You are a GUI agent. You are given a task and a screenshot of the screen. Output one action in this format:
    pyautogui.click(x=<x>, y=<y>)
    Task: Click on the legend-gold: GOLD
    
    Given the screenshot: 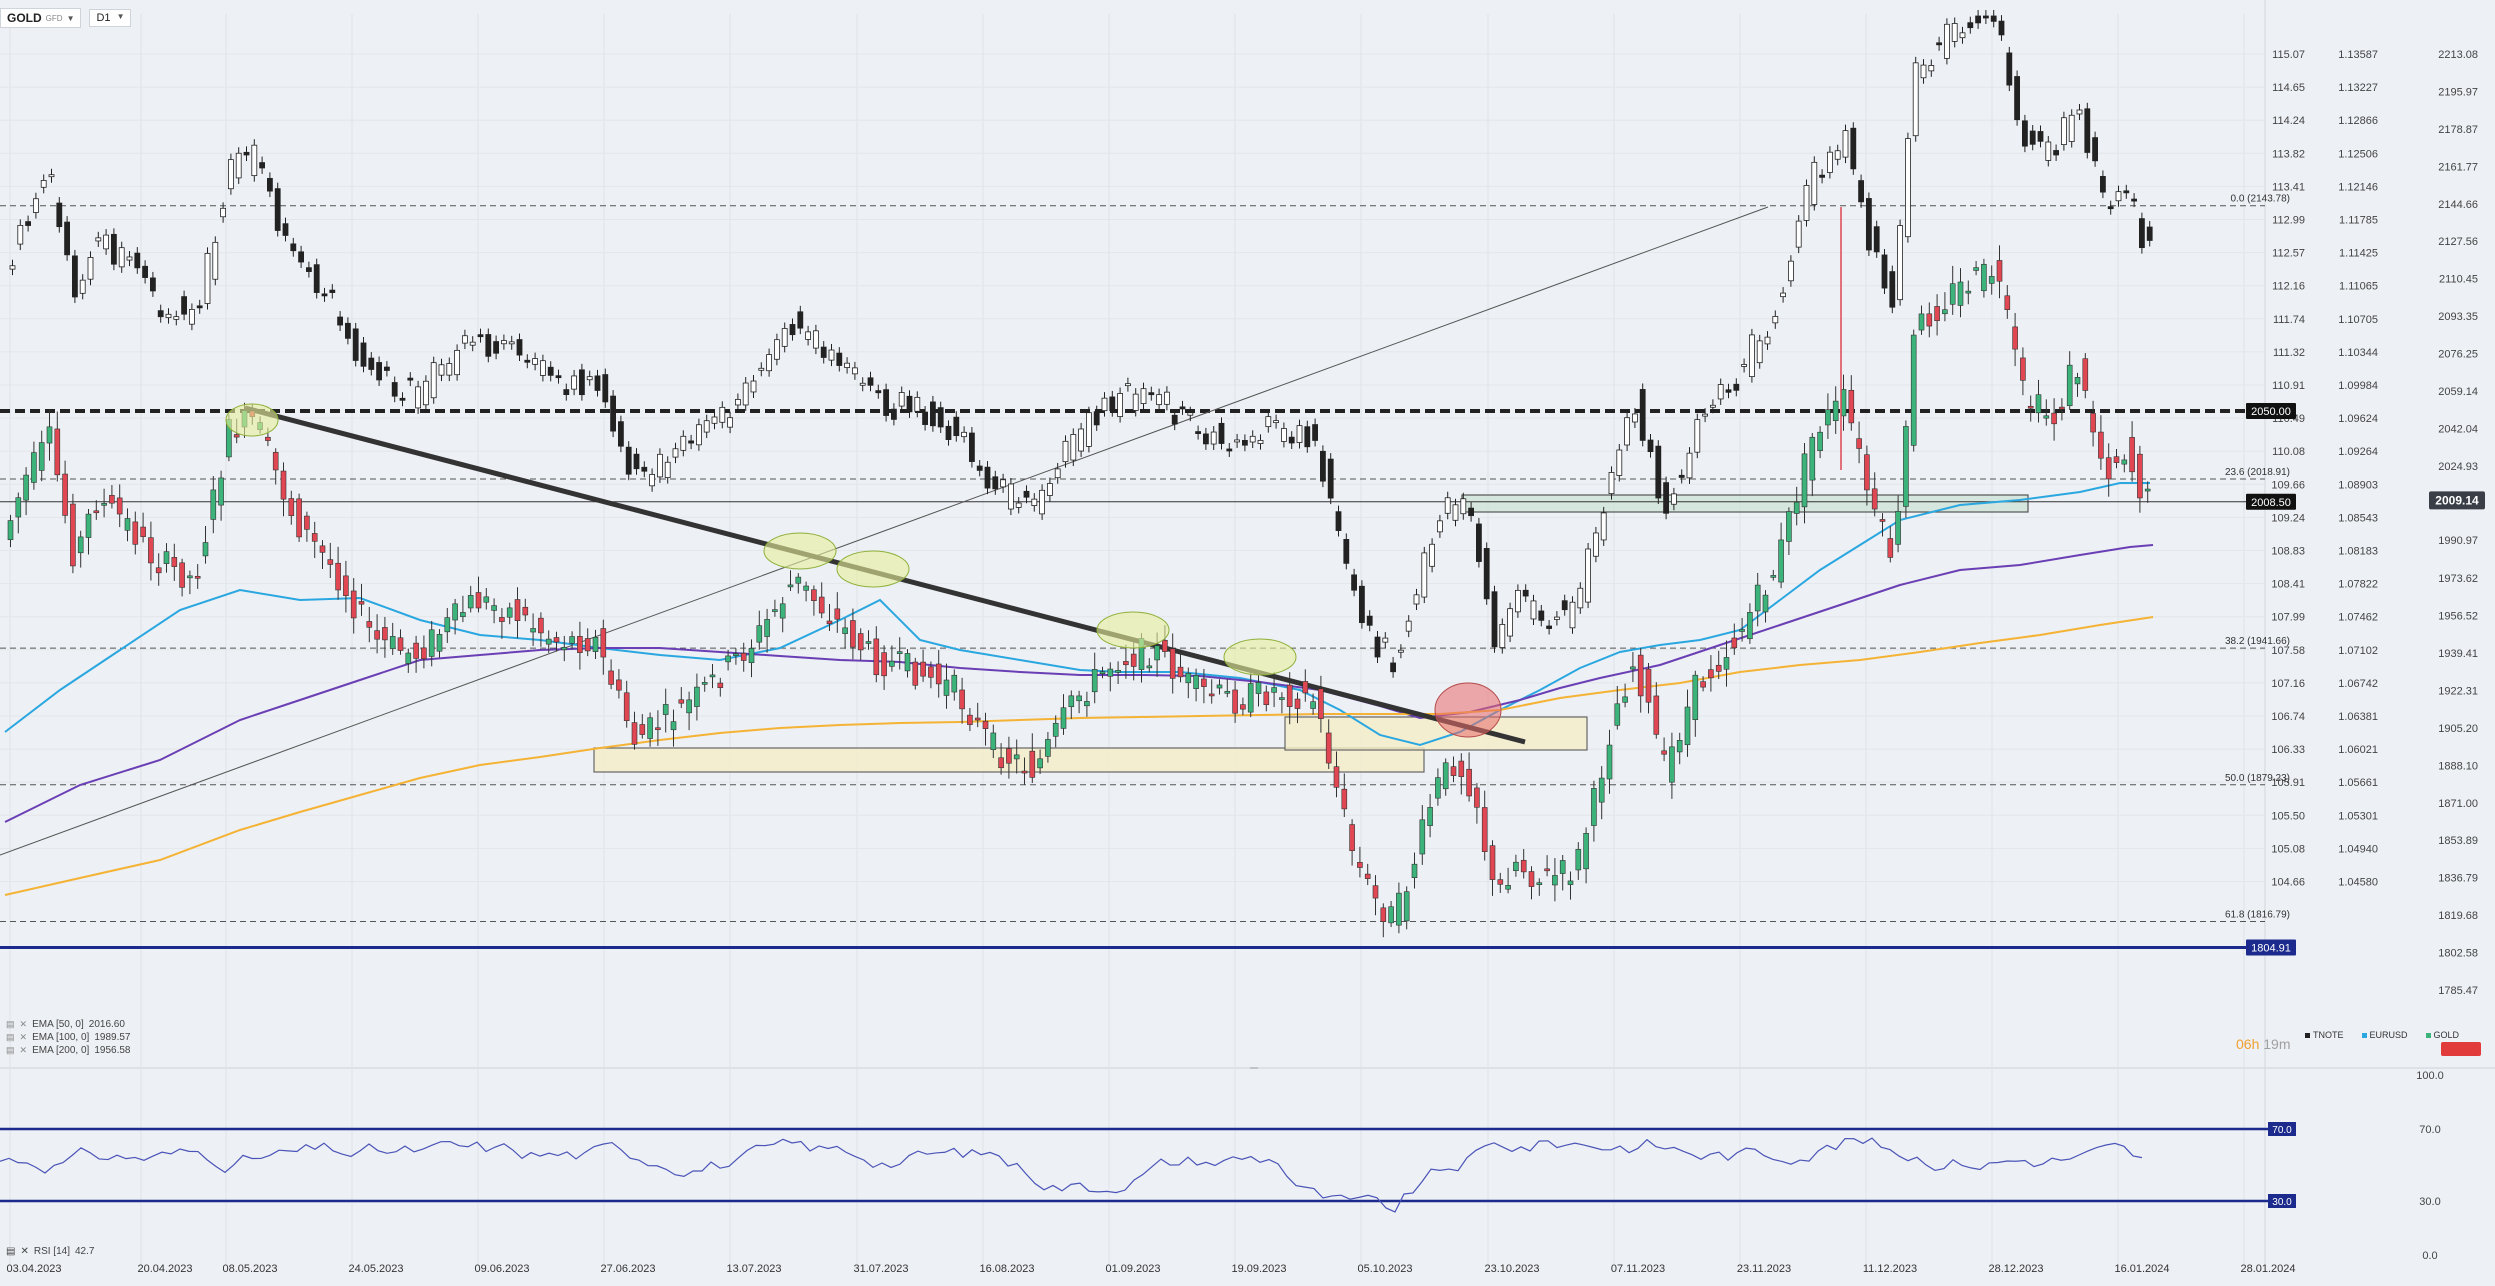 What is the action you would take?
    pyautogui.click(x=2442, y=1035)
    